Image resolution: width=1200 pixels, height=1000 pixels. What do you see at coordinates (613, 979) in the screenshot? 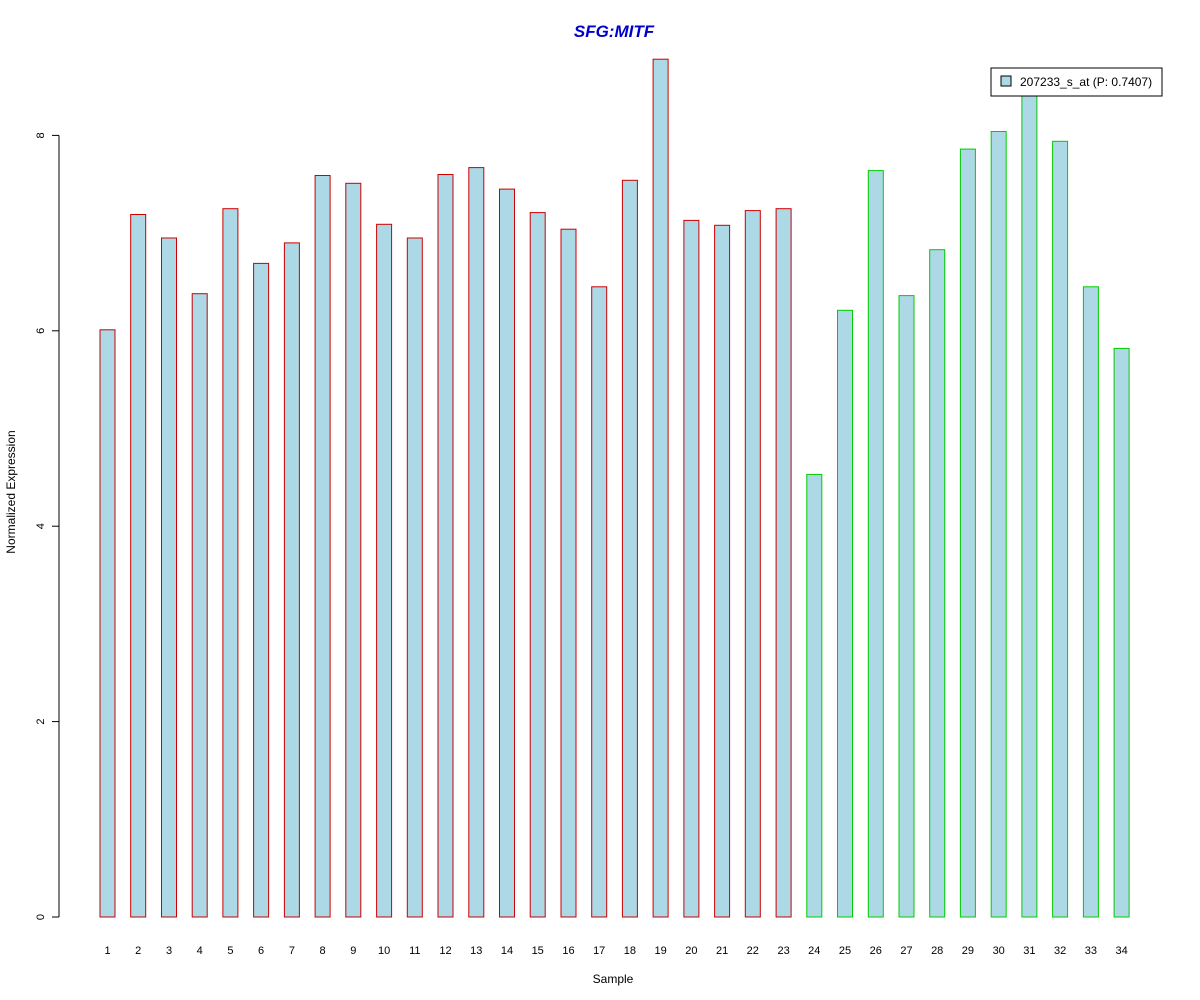
I see `x-axis-label: Sample` at bounding box center [613, 979].